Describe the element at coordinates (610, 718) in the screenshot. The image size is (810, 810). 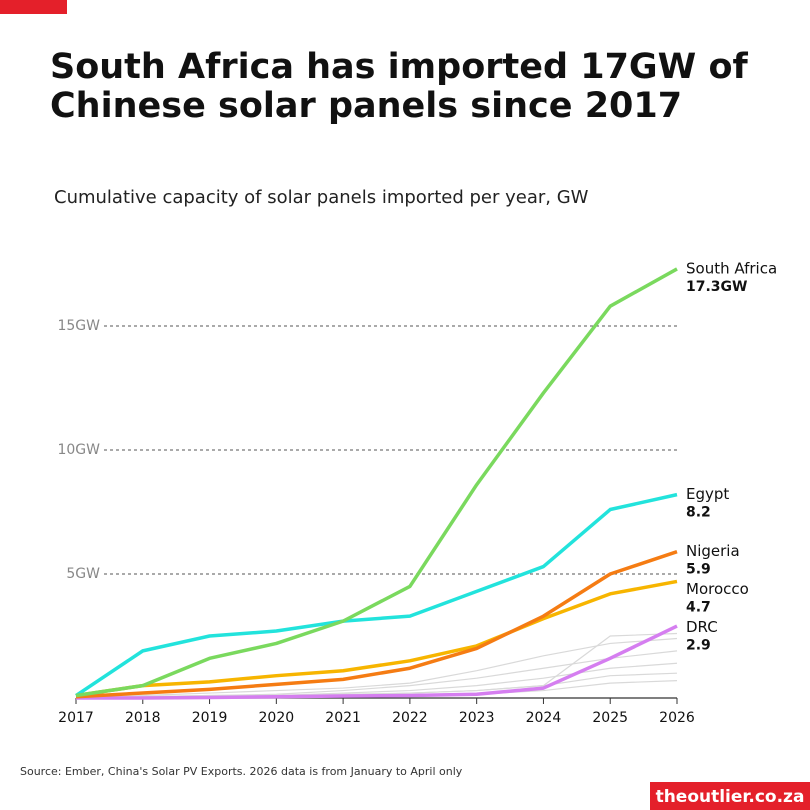
I see `x-tick-label: 2025` at that location.